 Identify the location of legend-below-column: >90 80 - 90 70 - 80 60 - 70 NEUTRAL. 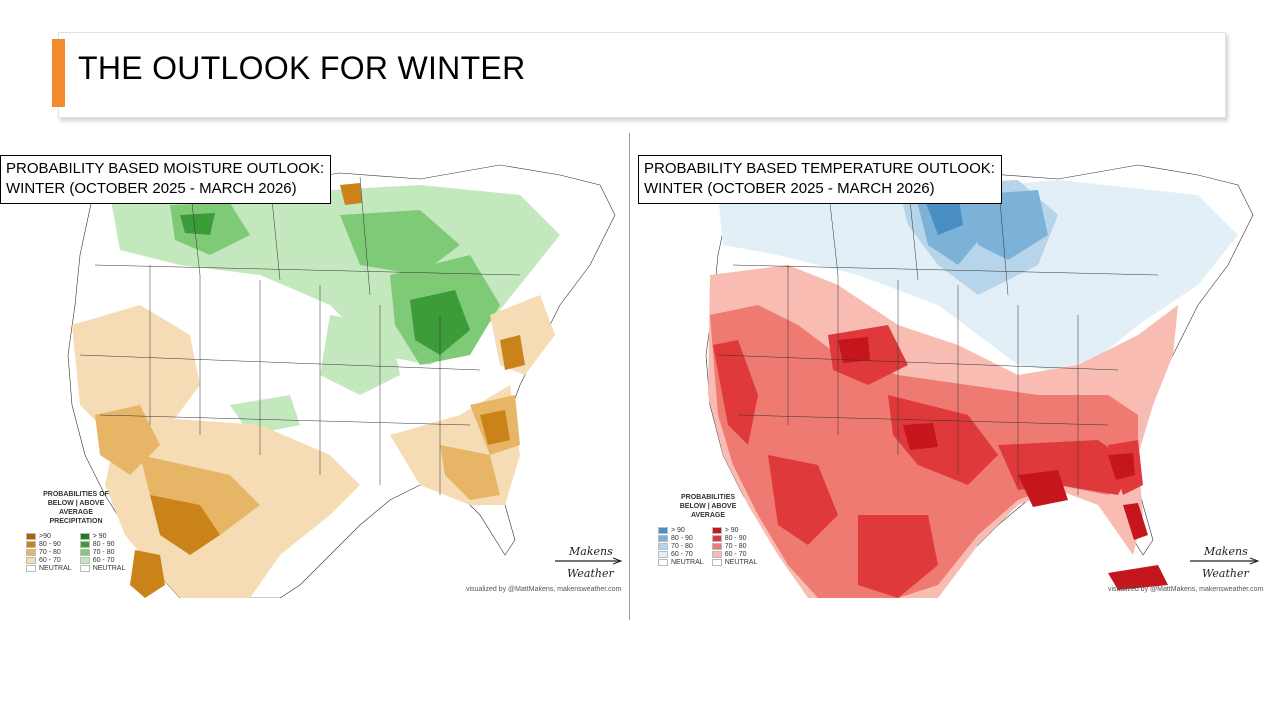
(49, 552).